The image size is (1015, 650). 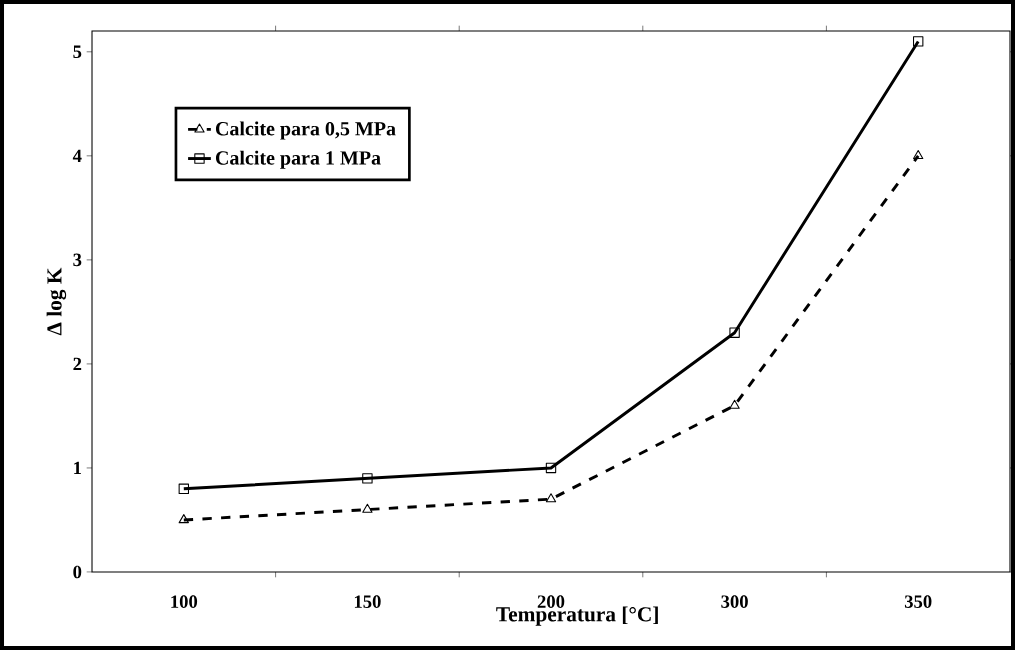 What do you see at coordinates (77, 468) in the screenshot?
I see `y-tick-label: 1` at bounding box center [77, 468].